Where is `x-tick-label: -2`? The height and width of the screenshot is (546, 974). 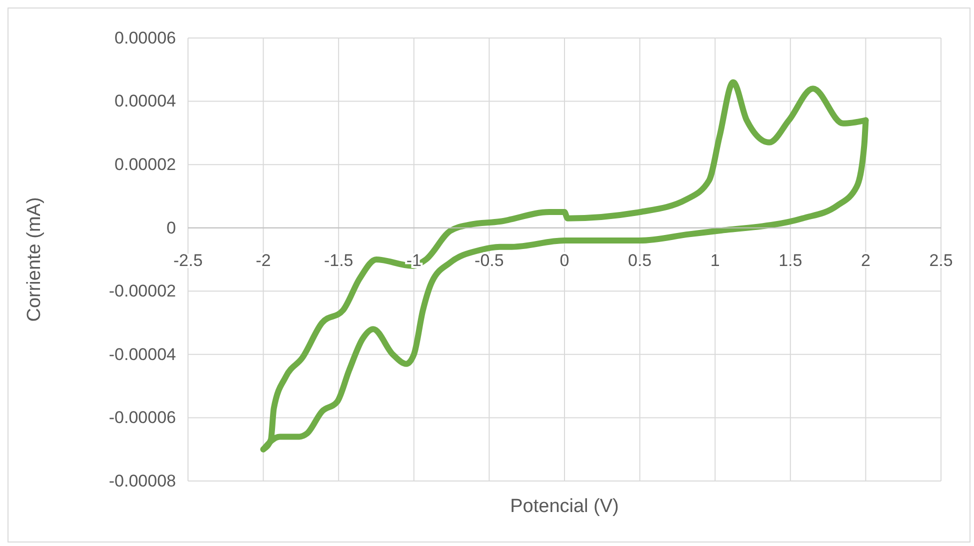
x-tick-label: -2 is located at coordinates (263, 260).